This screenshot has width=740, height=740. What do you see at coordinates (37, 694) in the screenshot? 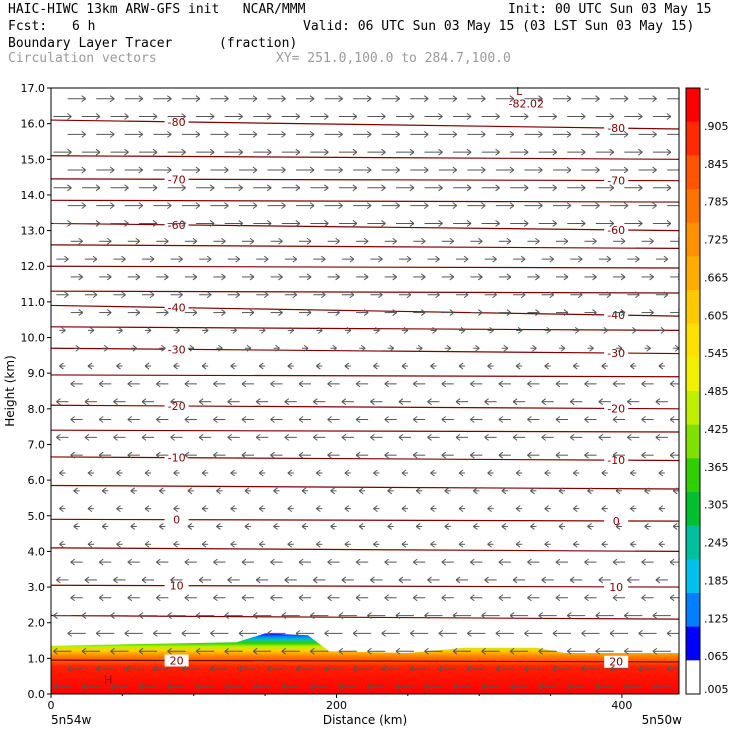
I see `y-tick-label: 0.0` at bounding box center [37, 694].